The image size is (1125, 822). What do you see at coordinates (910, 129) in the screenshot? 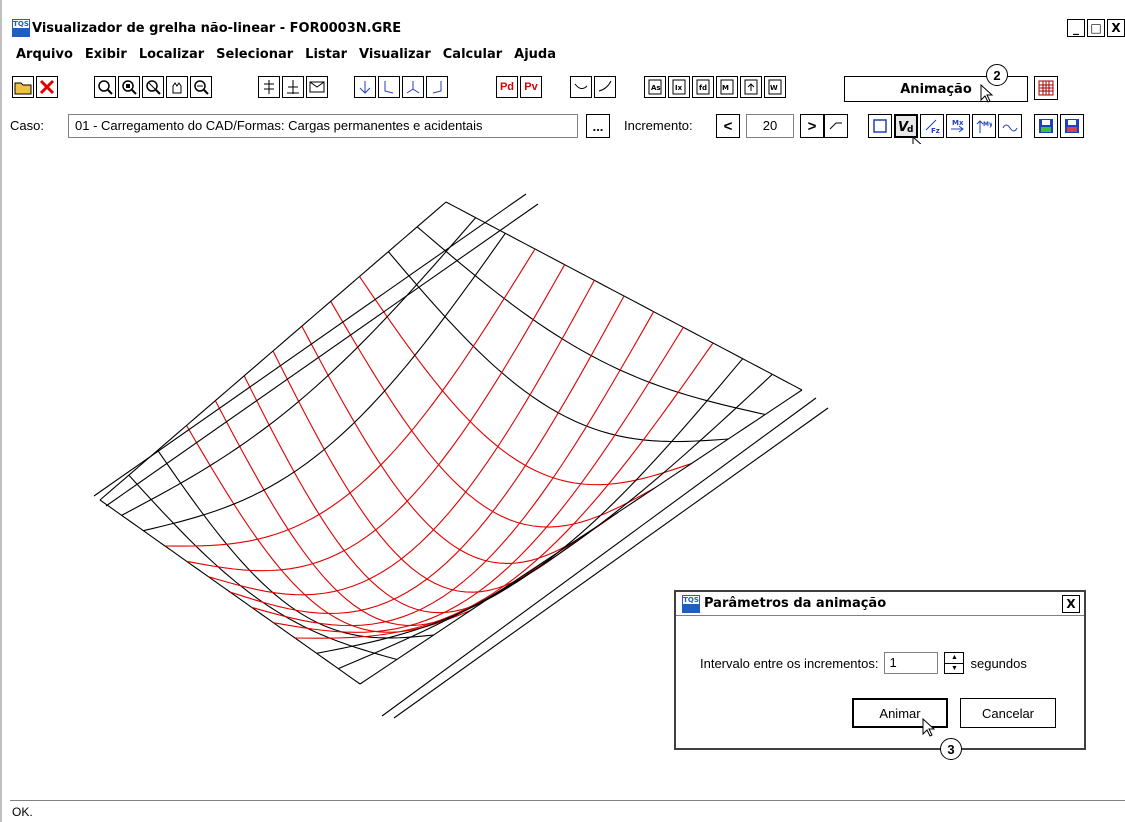
I see `svg-text: d` at bounding box center [910, 129].